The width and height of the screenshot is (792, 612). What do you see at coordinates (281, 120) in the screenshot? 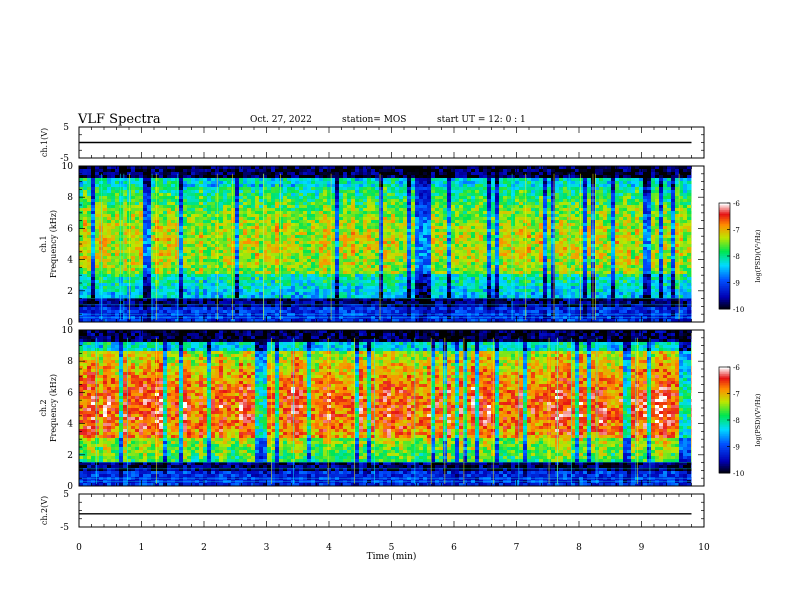
I see `date-label: Oct. 27, 2022` at bounding box center [281, 120].